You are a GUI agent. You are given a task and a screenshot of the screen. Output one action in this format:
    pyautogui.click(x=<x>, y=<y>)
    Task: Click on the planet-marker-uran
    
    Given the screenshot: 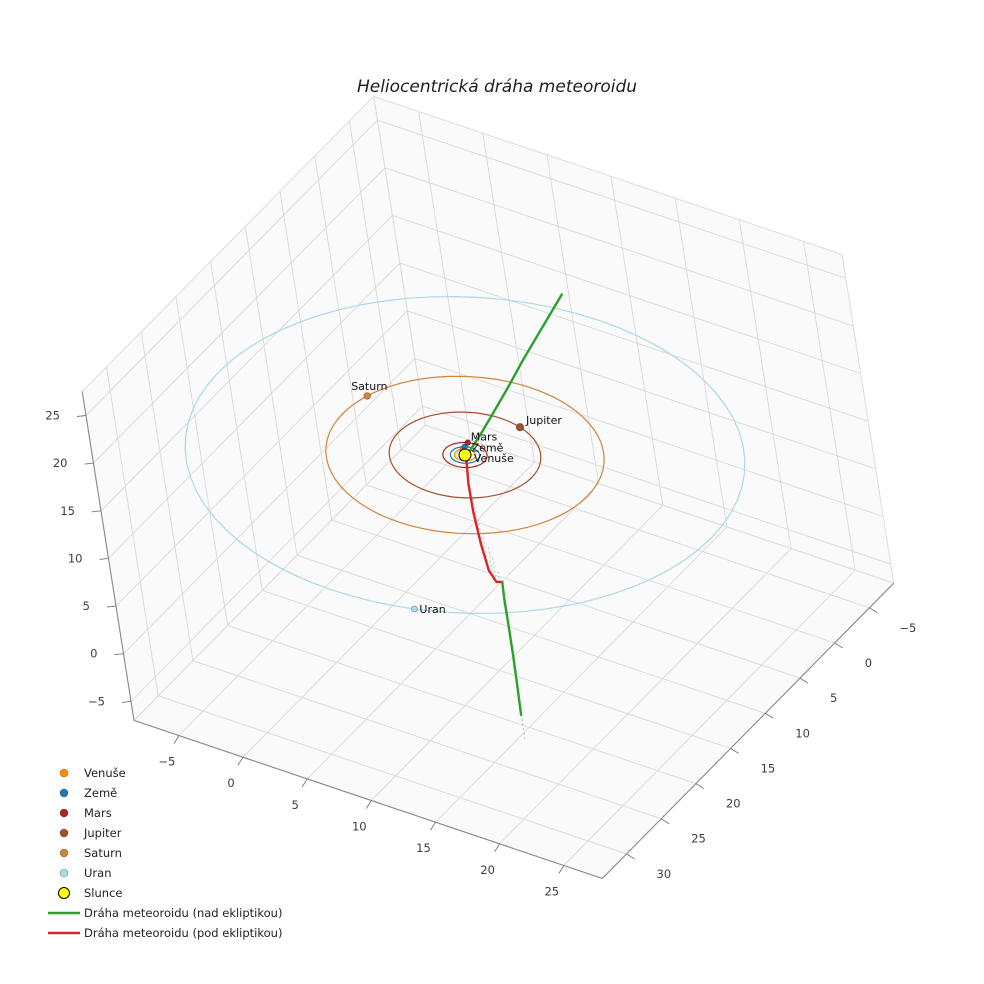 What is the action you would take?
    pyautogui.click(x=414, y=609)
    